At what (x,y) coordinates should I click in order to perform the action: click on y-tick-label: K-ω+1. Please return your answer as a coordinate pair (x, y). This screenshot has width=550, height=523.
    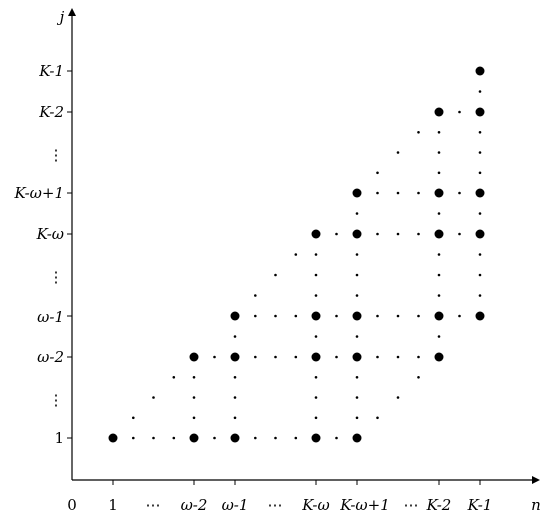
    Looking at the image, I should click on (38, 193).